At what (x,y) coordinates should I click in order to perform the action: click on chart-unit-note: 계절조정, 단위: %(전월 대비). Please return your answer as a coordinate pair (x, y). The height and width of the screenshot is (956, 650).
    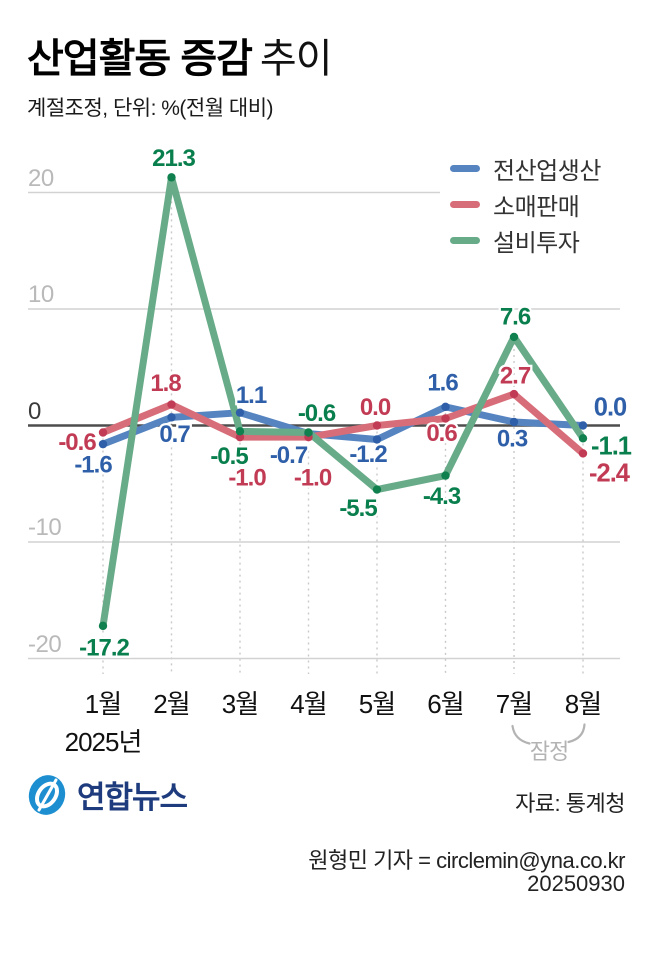
    Looking at the image, I should click on (150, 108).